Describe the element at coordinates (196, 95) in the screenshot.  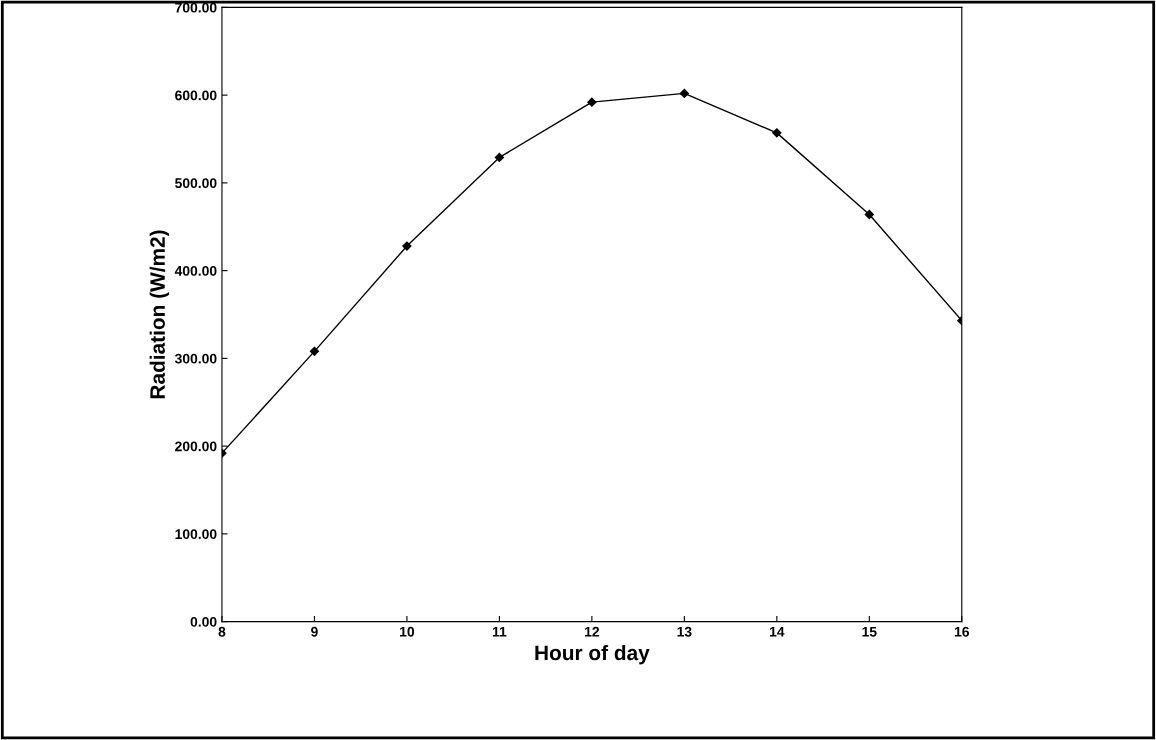
I see `y-tick-label: 600.00` at that location.